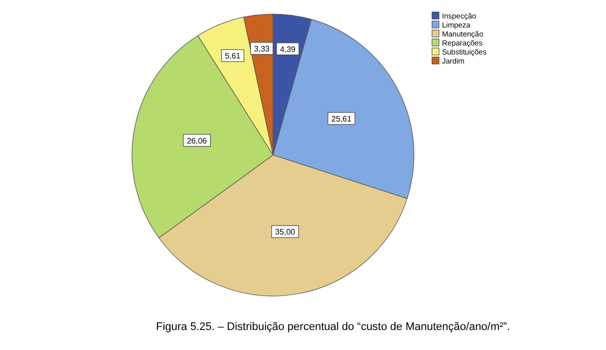 The height and width of the screenshot is (350, 606). I want to click on text: Figura 5.25. – Distribuição percentual do “custo de Manutenção/ano/m²”., so click(333, 327).